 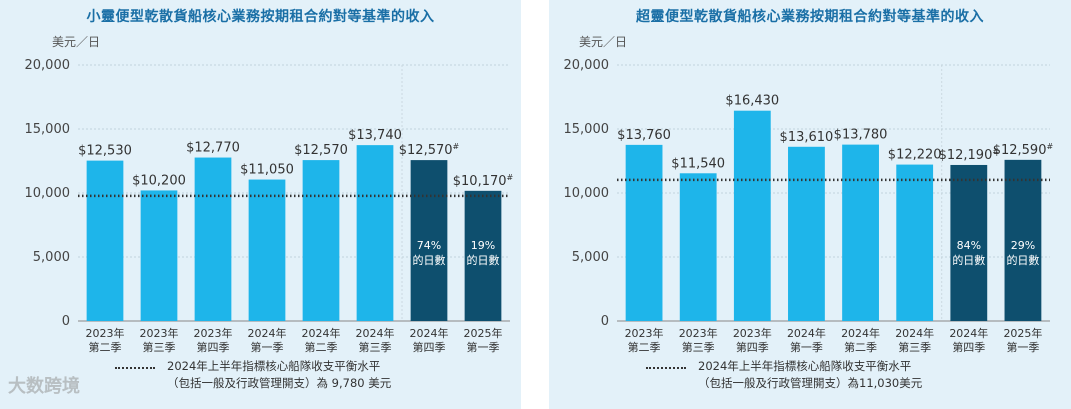 What do you see at coordinates (213, 148) in the screenshot?
I see `left-value-label: $12,770` at bounding box center [213, 148].